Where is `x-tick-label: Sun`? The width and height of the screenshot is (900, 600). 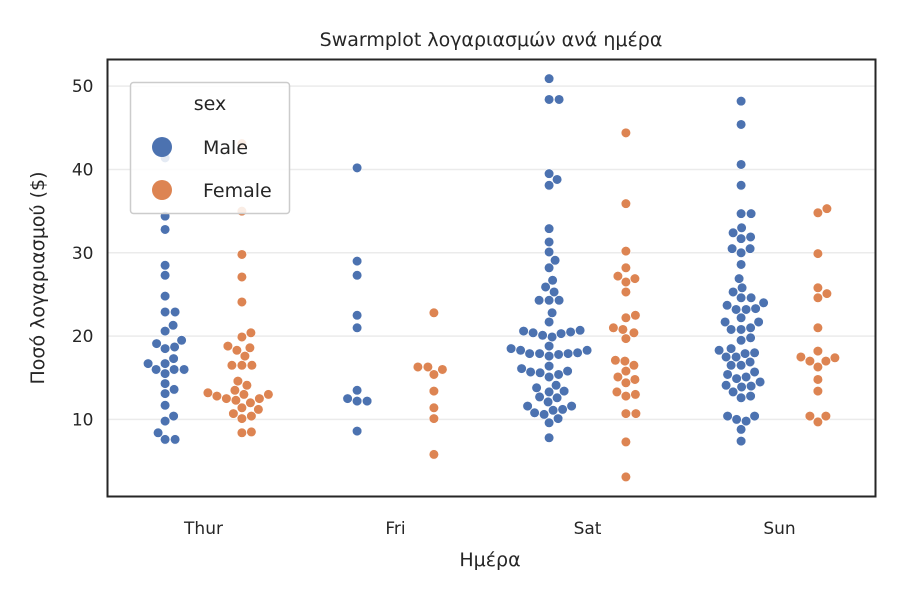 x-tick-label: Sun is located at coordinates (779, 529).